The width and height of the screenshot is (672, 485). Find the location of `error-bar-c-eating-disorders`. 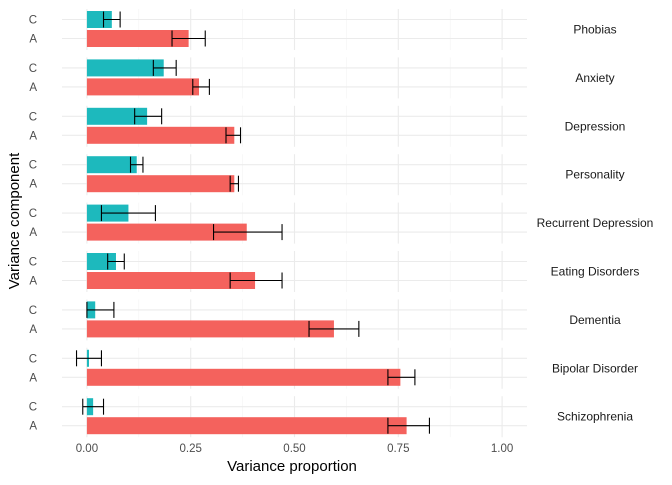

error-bar-c-eating-disorders is located at coordinates (116, 261).